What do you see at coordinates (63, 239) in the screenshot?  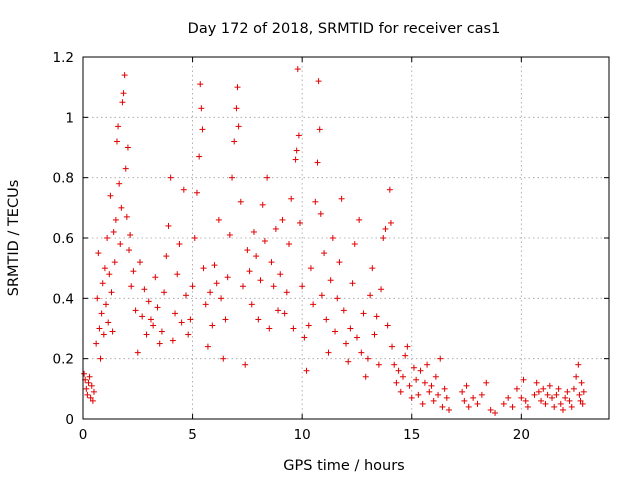 I see `y-tick-label: 0.6` at bounding box center [63, 239].